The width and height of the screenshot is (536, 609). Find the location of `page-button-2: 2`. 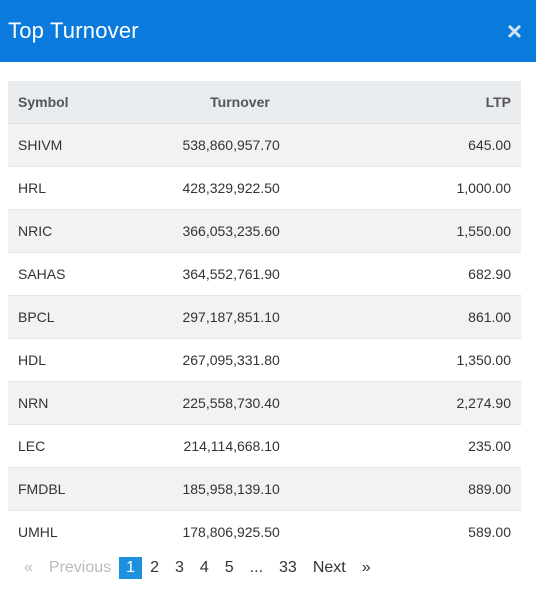

page-button-2: 2 is located at coordinates (154, 567).